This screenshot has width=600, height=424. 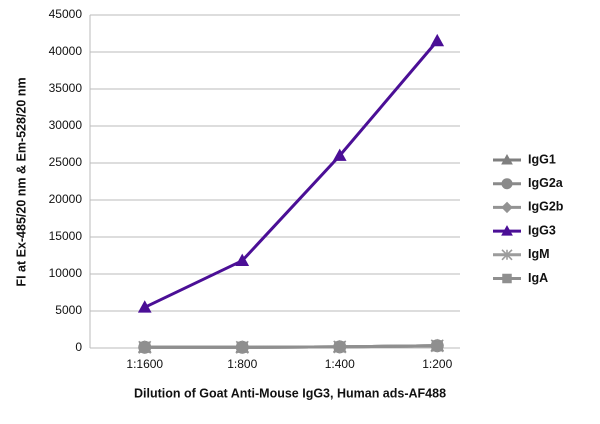 I want to click on x-tick-label: 1:200, so click(x=437, y=364).